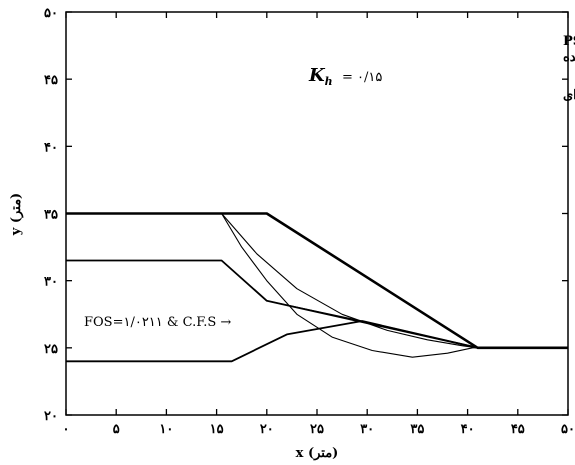  I want to click on x-tick-label-4: ۲۰, so click(267, 429).